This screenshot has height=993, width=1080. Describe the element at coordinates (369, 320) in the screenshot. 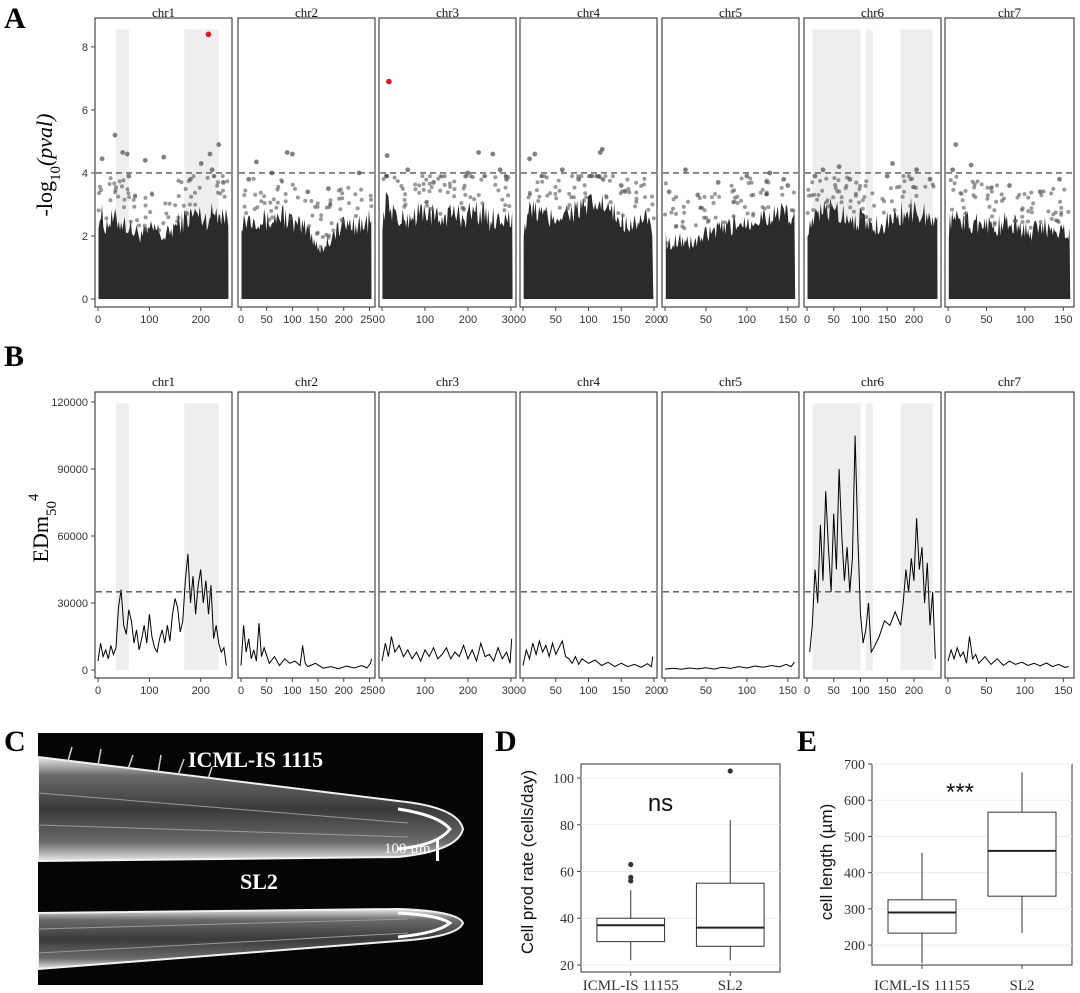

I see `x-tick-label: 250` at that location.